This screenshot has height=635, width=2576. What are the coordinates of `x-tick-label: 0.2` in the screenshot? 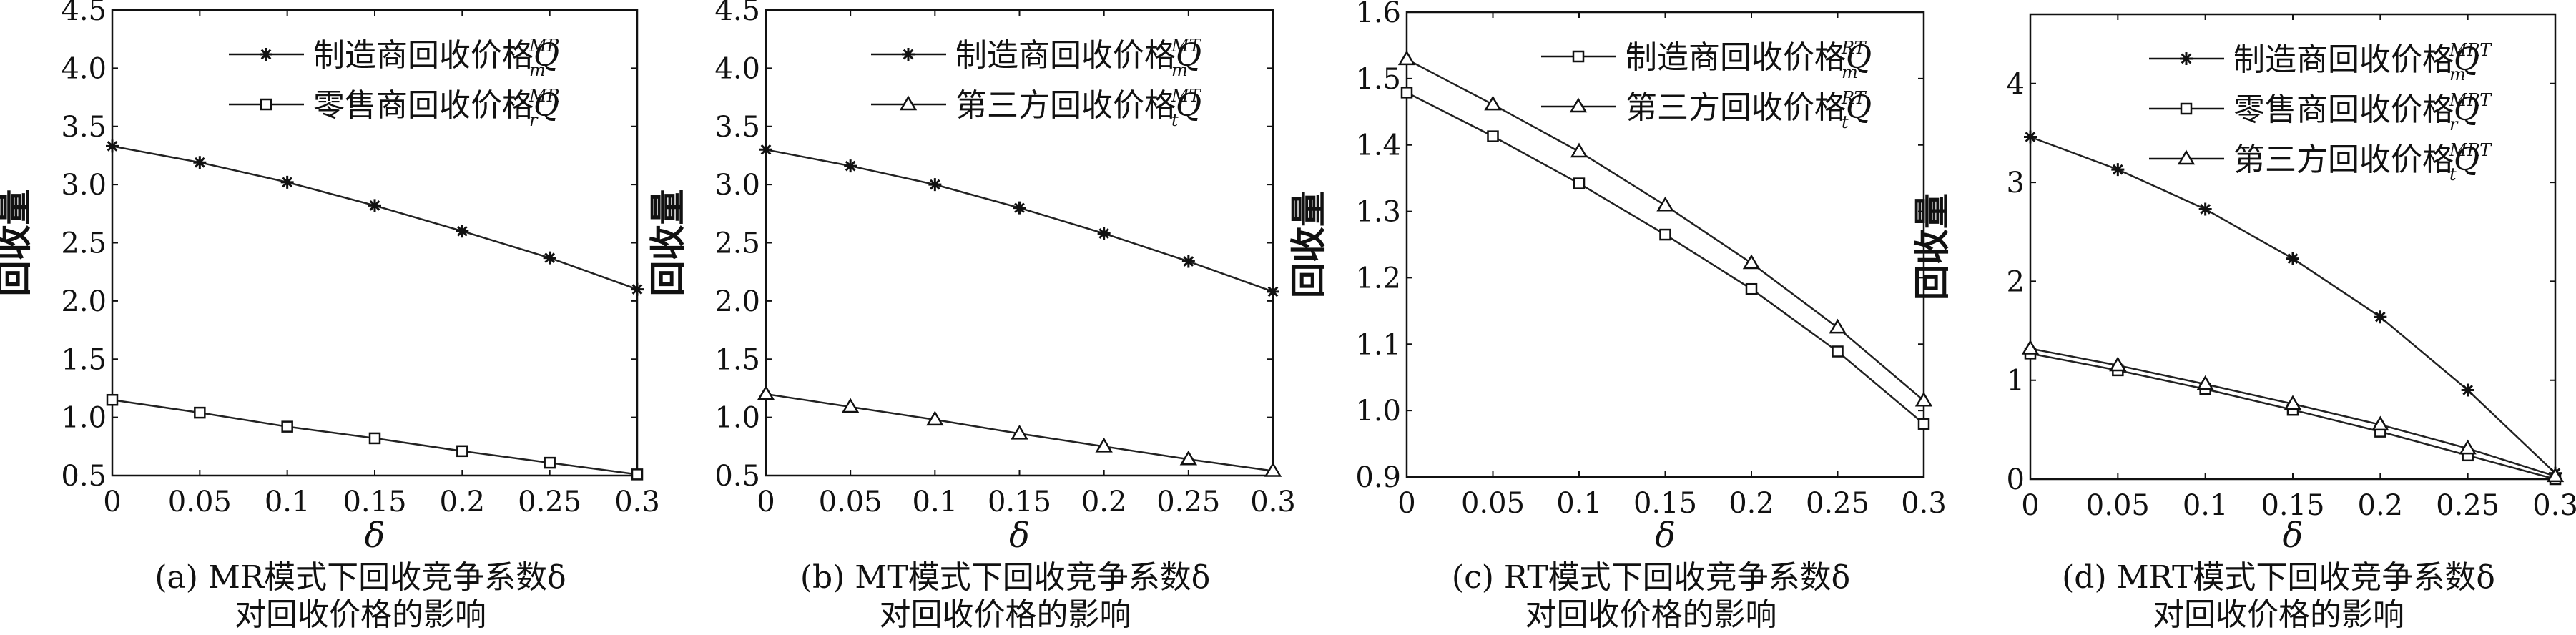 It's located at (2381, 506).